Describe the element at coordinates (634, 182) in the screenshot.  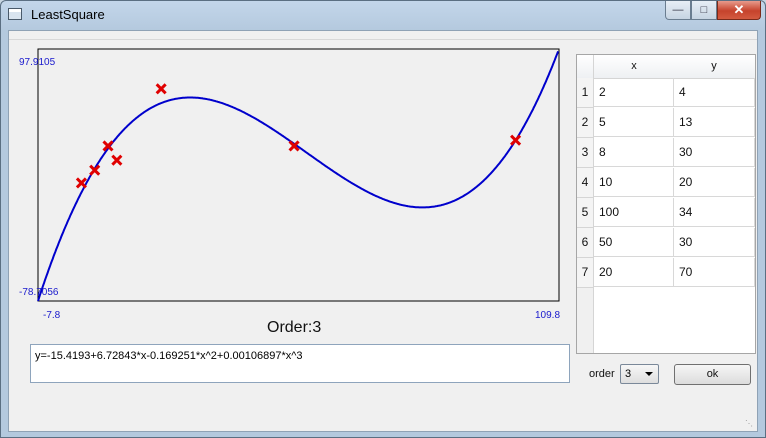
I see `cell-x: 10` at that location.